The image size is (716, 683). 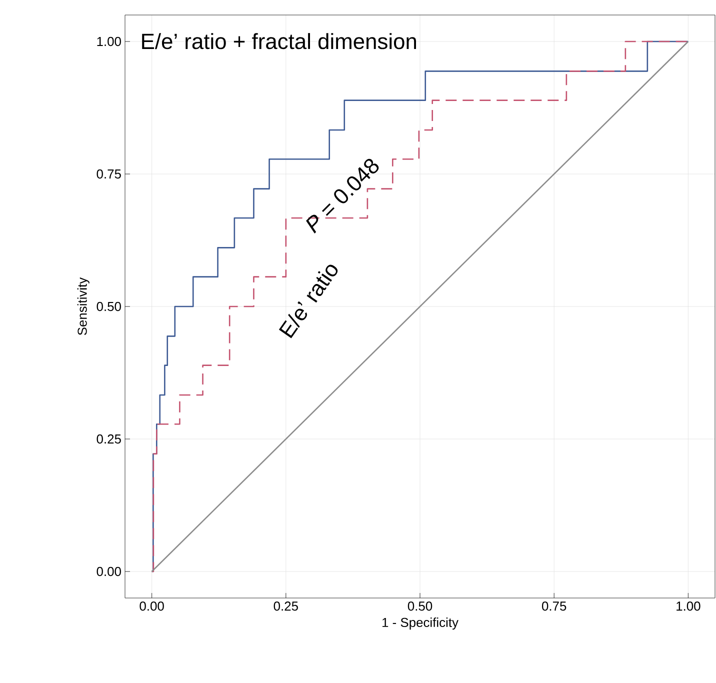 I want to click on y-tick-label: 0.00, so click(x=108, y=571).